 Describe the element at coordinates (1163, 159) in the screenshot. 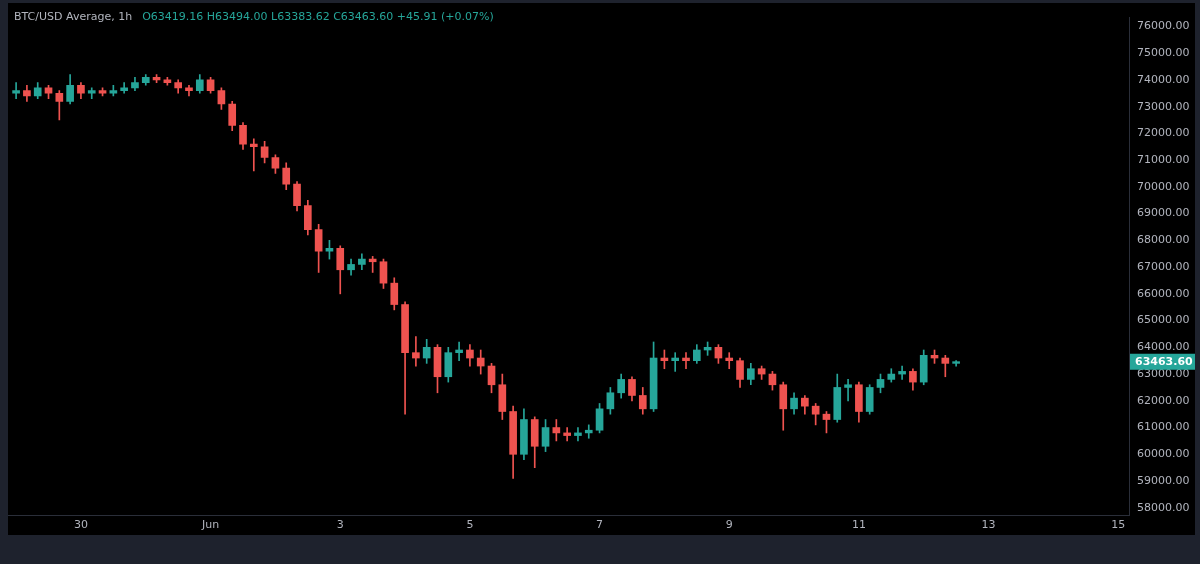

I see `y-tick-label: 71000.00` at that location.